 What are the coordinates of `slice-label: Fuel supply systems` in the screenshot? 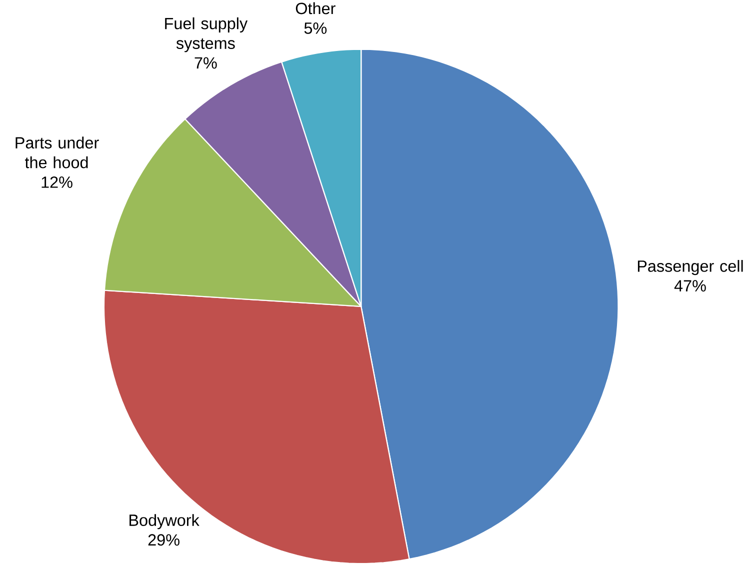 It's located at (206, 34).